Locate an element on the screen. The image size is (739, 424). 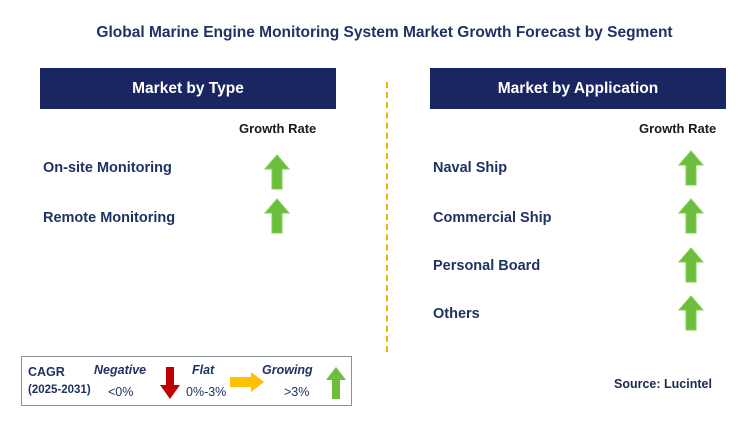
legend-negative-range: <0% is located at coordinates (121, 392).